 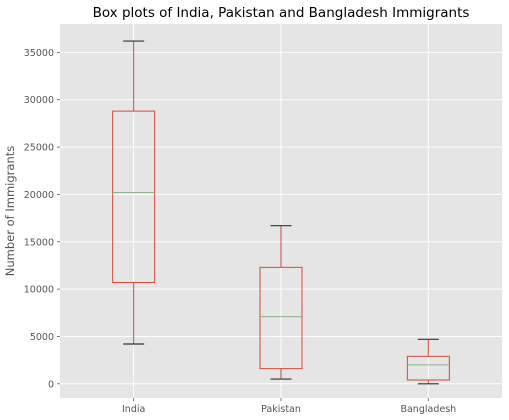 I want to click on y-tick-label: 15000, so click(x=39, y=242).